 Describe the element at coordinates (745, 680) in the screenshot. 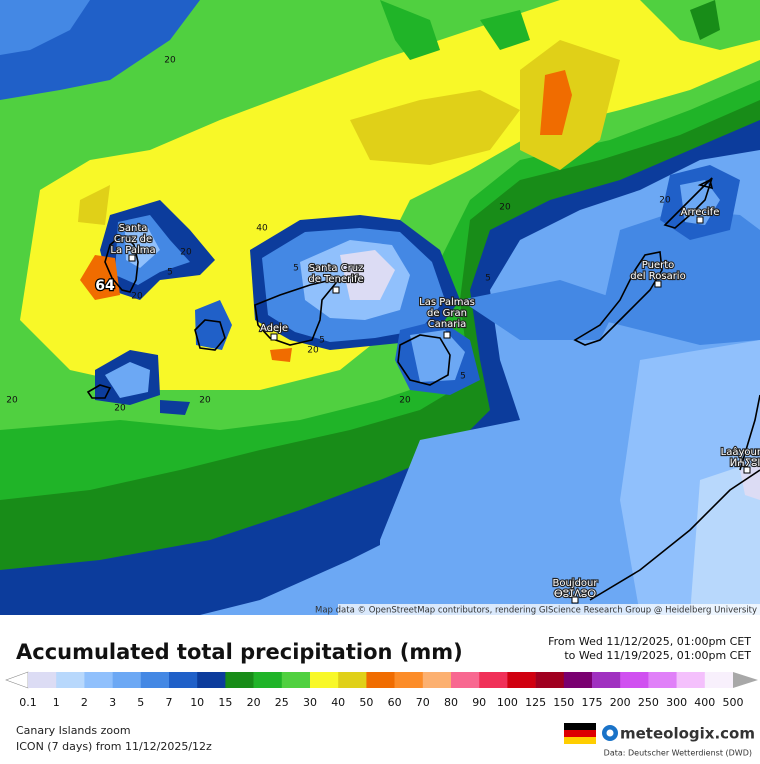

I see `arrow-high` at that location.